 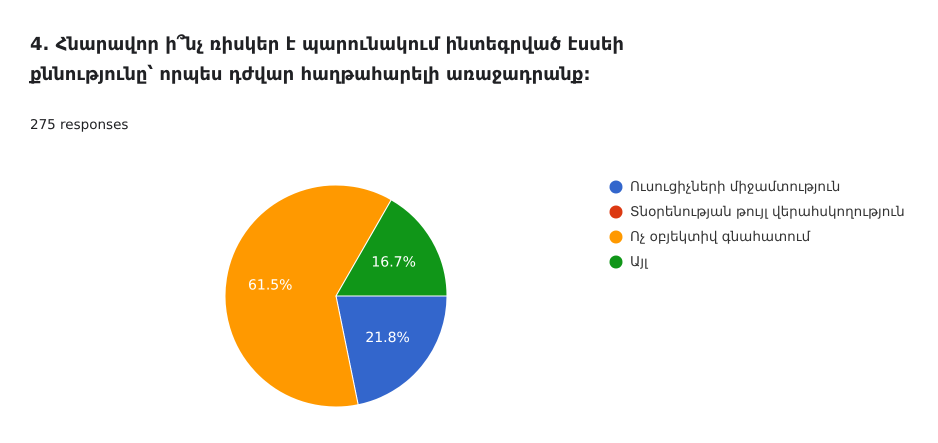 I want to click on legend-label: Ոչ օբյեկտիվ գնահատում, so click(x=720, y=236).